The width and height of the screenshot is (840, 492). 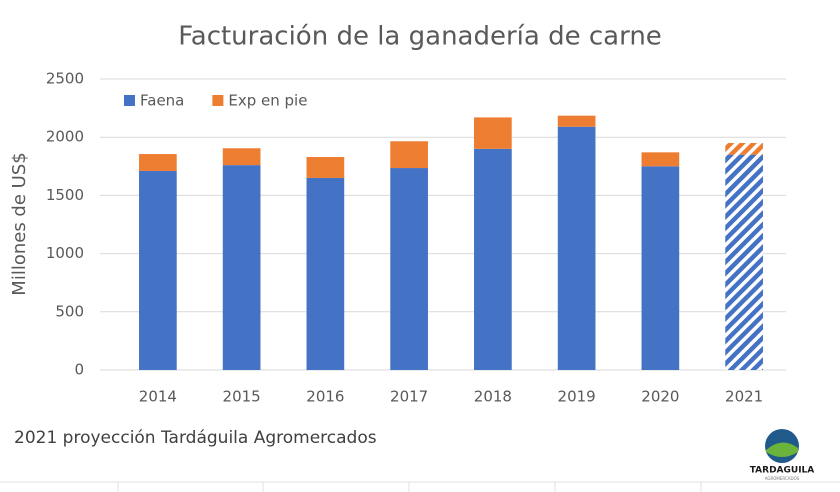 What do you see at coordinates (782, 449) in the screenshot?
I see `logo-icon` at bounding box center [782, 449].